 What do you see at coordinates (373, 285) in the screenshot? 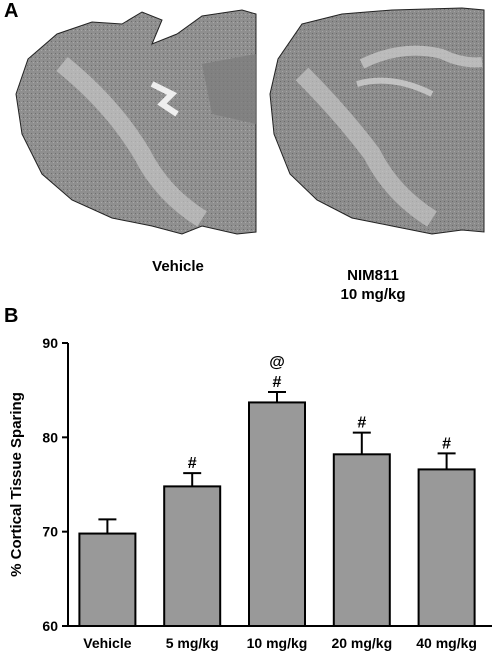
I see `nim811-caption: NIM811 10 mg/kg` at bounding box center [373, 285].